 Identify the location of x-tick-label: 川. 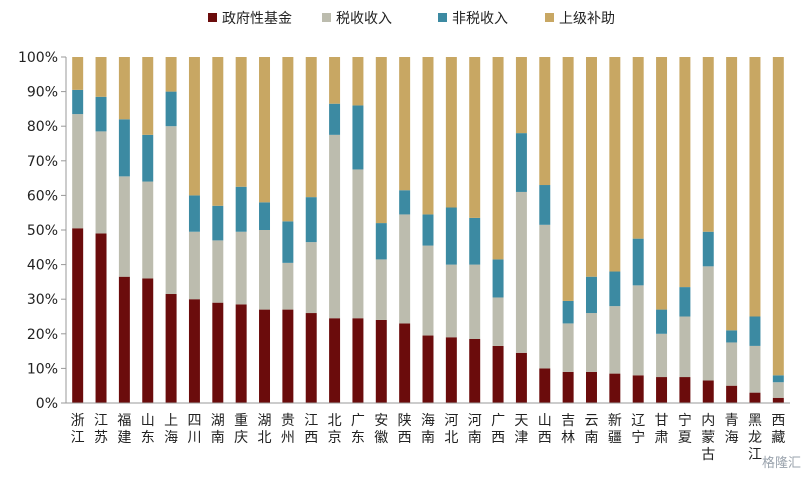
(194, 438).